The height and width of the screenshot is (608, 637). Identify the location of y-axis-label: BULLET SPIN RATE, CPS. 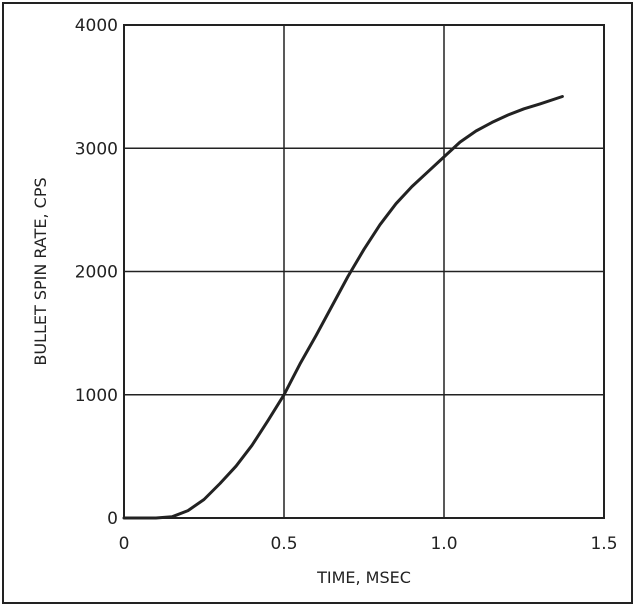
(40, 271).